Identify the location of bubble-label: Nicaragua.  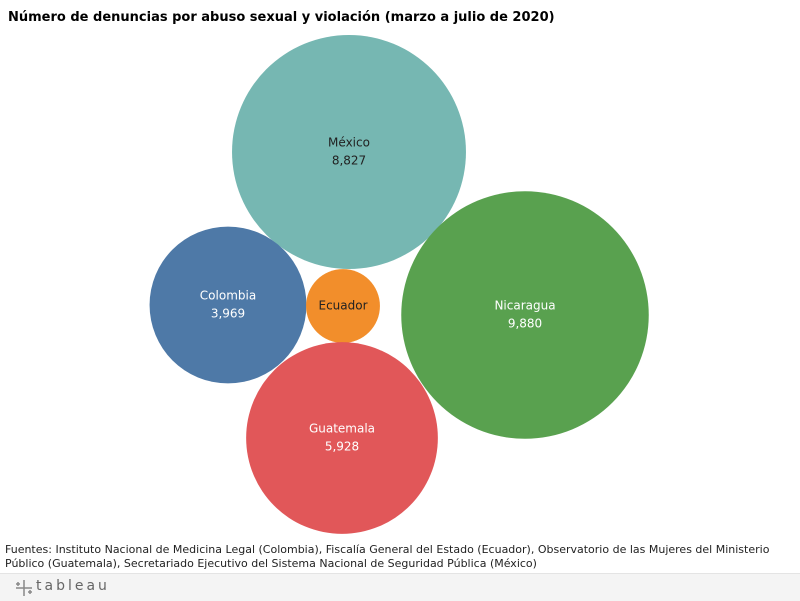
(524, 306).